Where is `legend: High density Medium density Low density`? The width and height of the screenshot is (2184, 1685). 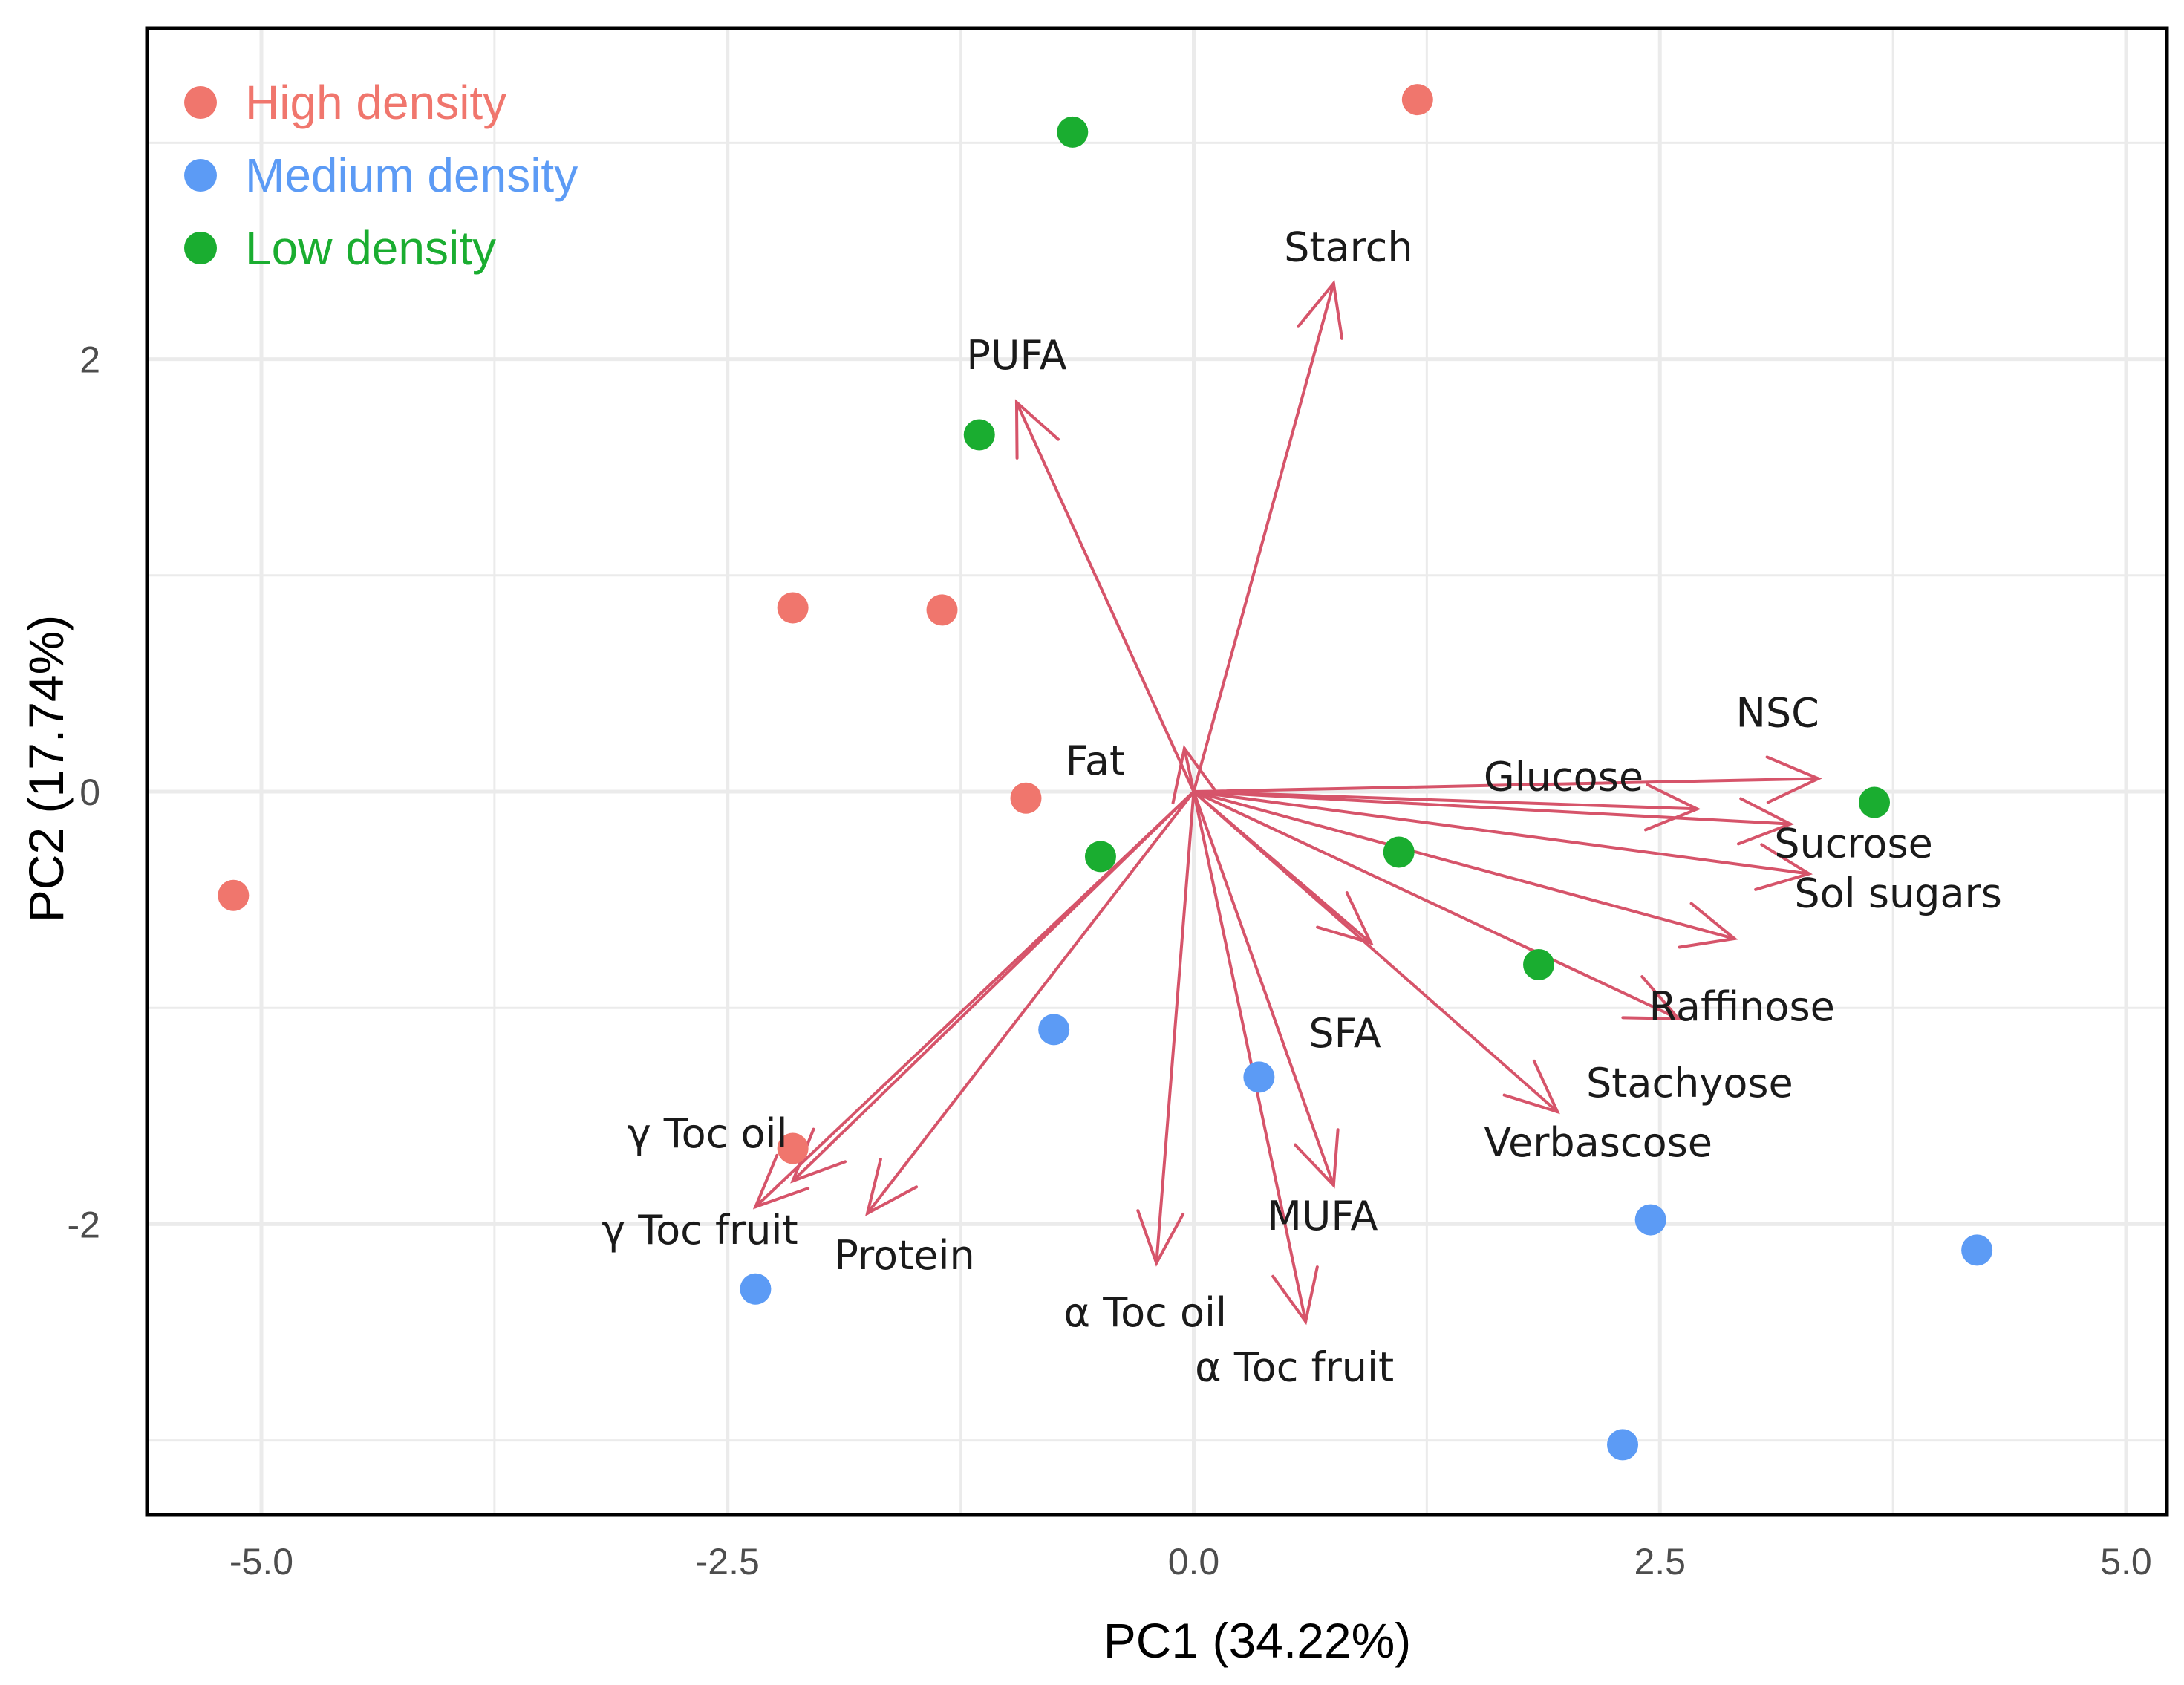
legend: High density Medium density Low density is located at coordinates (381, 176).